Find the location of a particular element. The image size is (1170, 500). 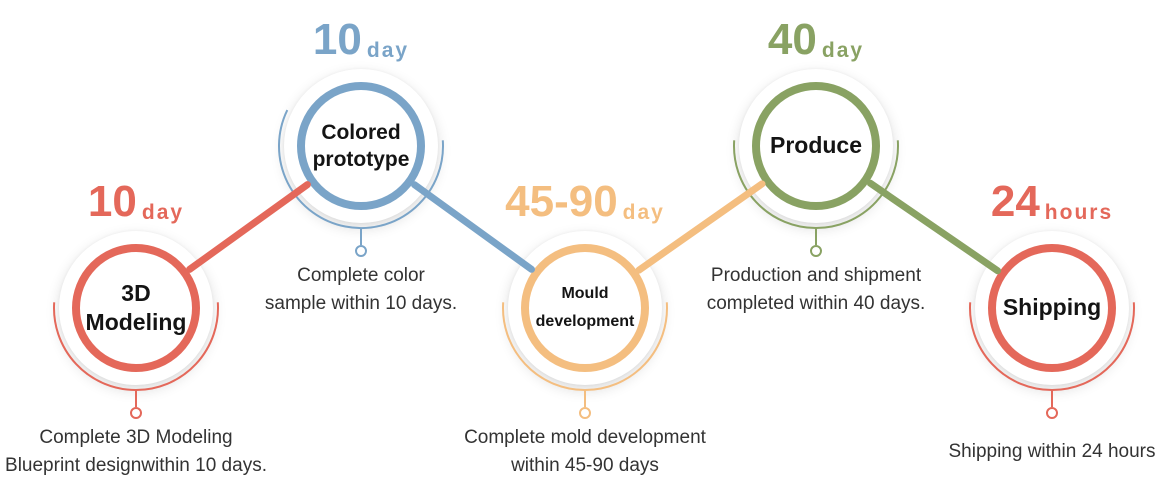

stage-title: Mould development is located at coordinates (585, 307).